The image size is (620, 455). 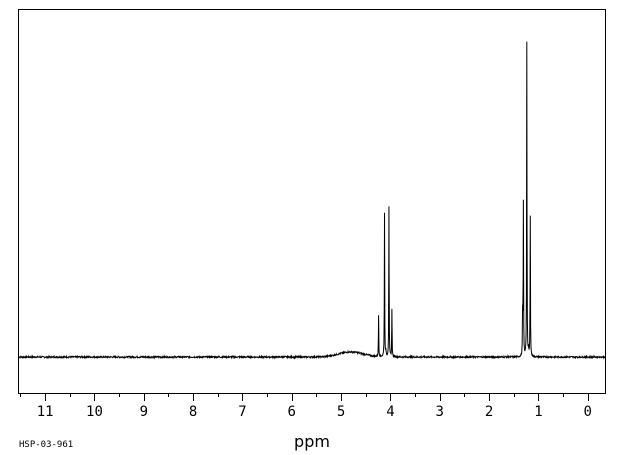 What do you see at coordinates (588, 412) in the screenshot?
I see `tick-label: 0` at bounding box center [588, 412].